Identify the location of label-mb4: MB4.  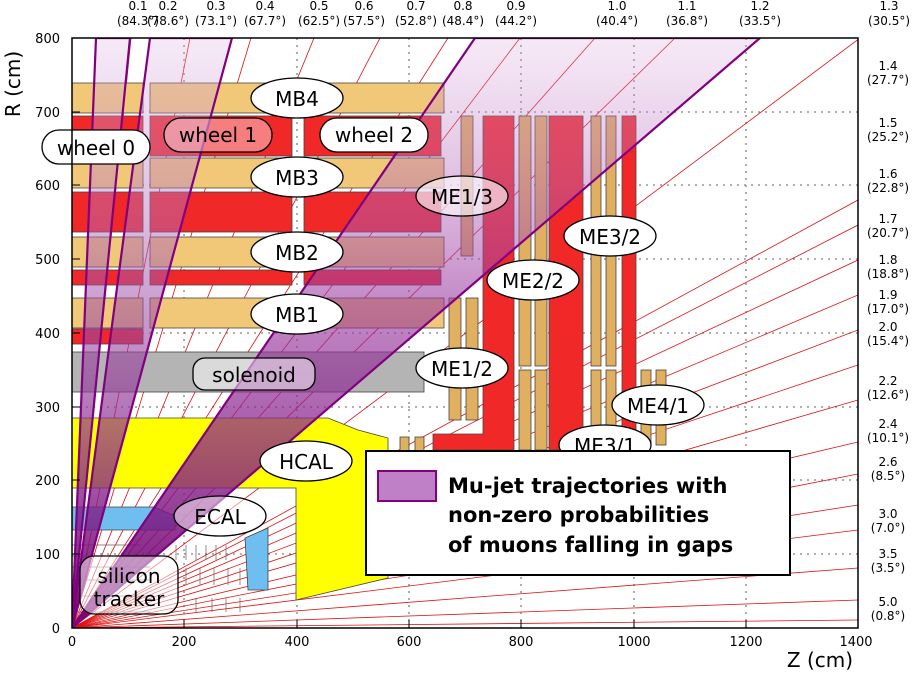
(297, 99).